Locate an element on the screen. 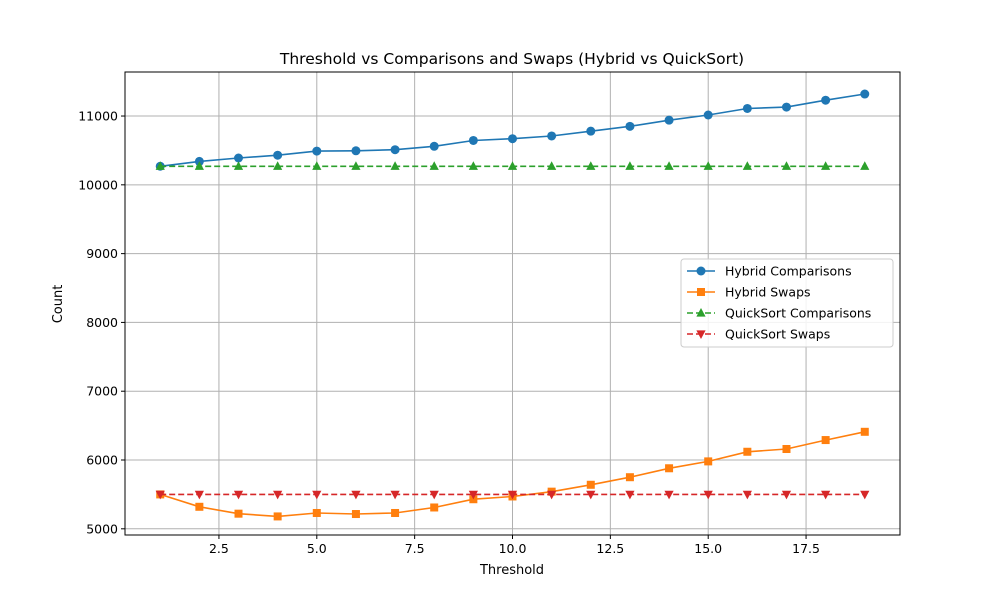 This screenshot has width=1000, height=600. x-axis-label: Threshold is located at coordinates (511, 570).